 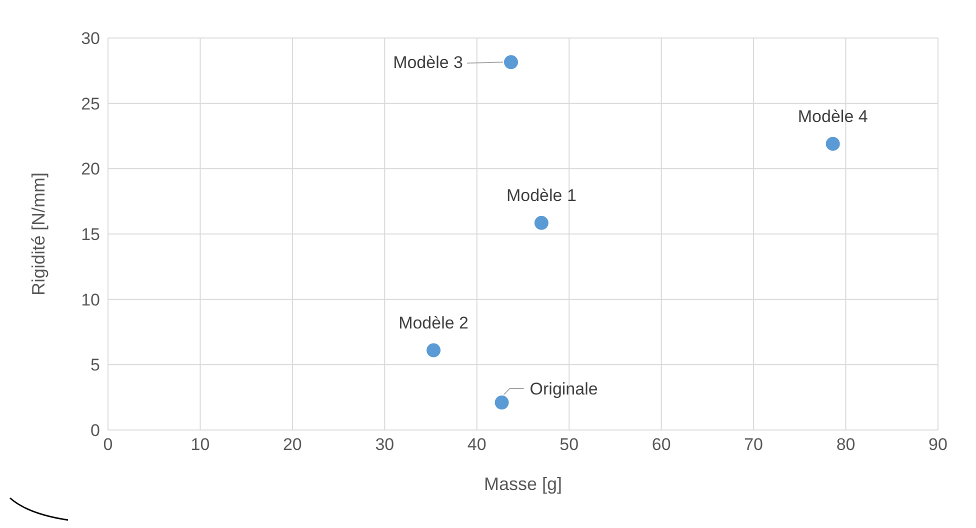 What do you see at coordinates (38, 234) in the screenshot?
I see `y-axis-title: Rigidité [N/mm]` at bounding box center [38, 234].